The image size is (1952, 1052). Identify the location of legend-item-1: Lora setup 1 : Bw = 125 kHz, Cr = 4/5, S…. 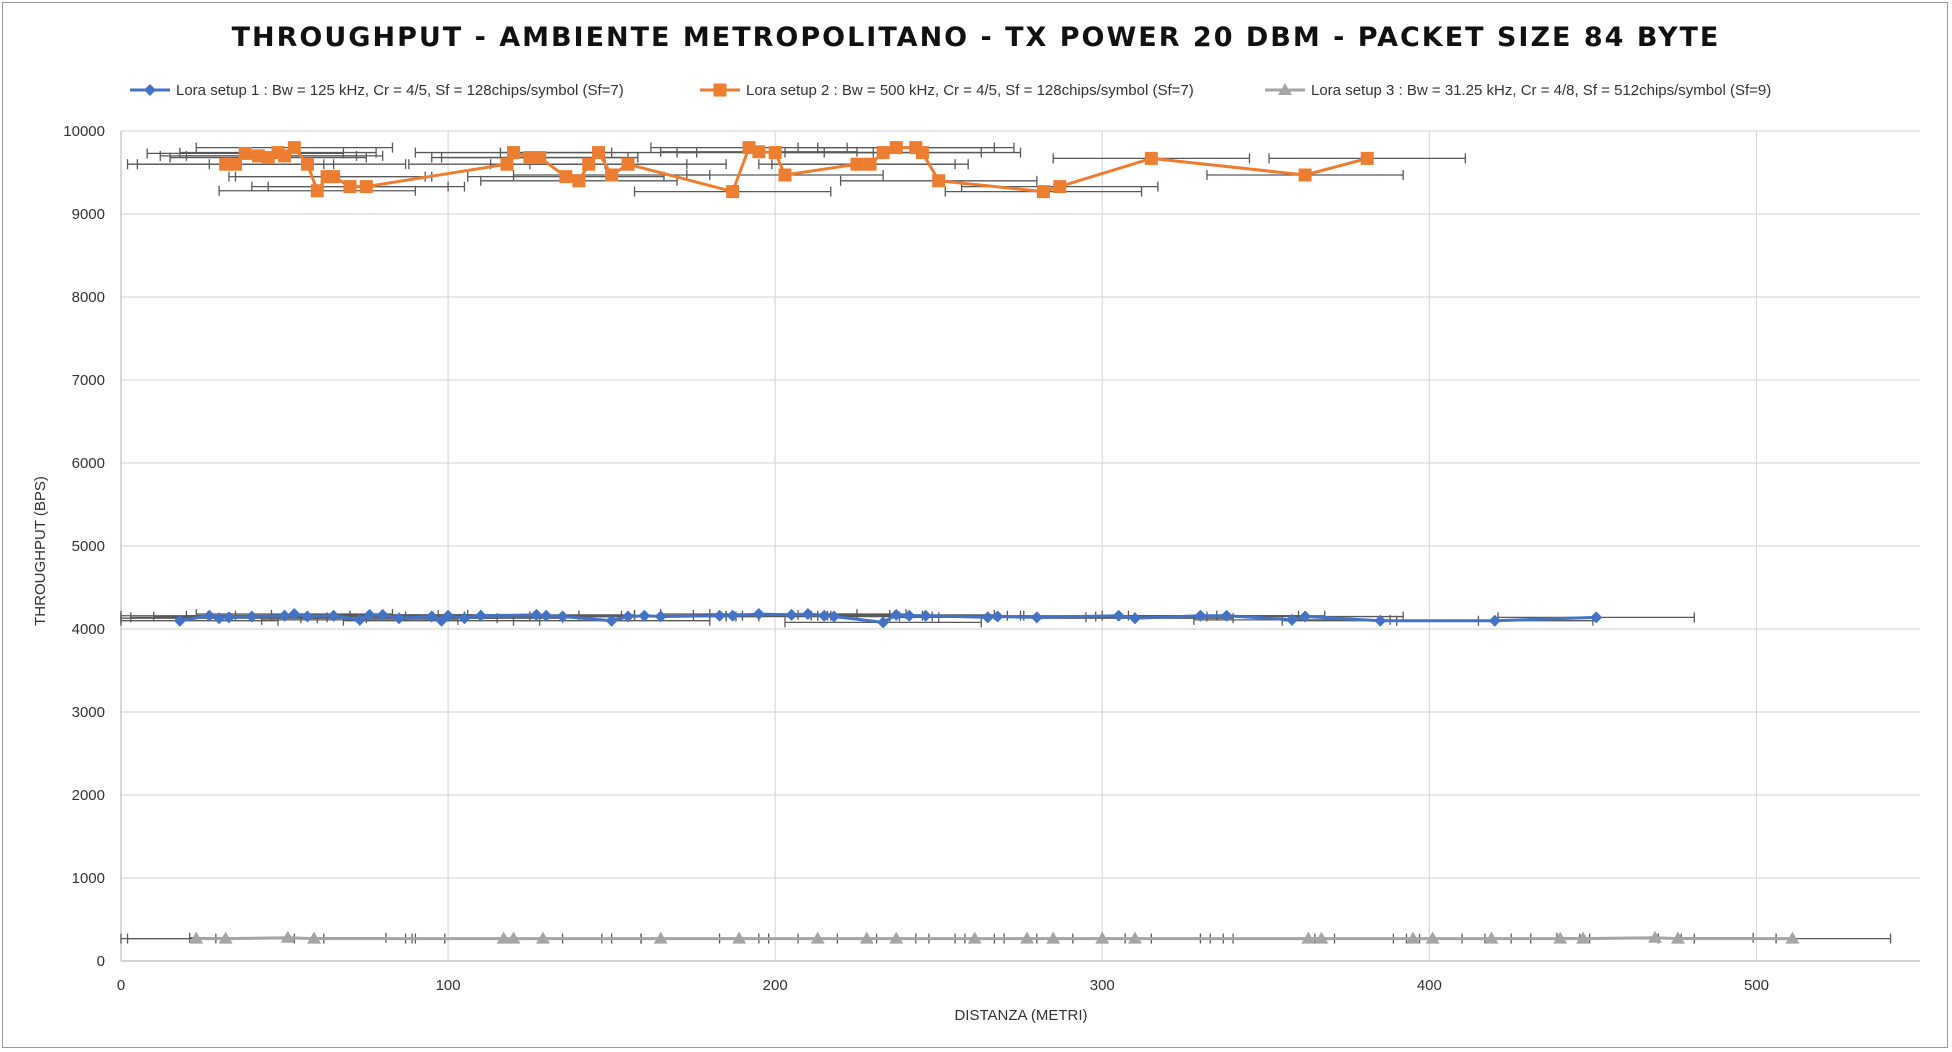
(377, 90).